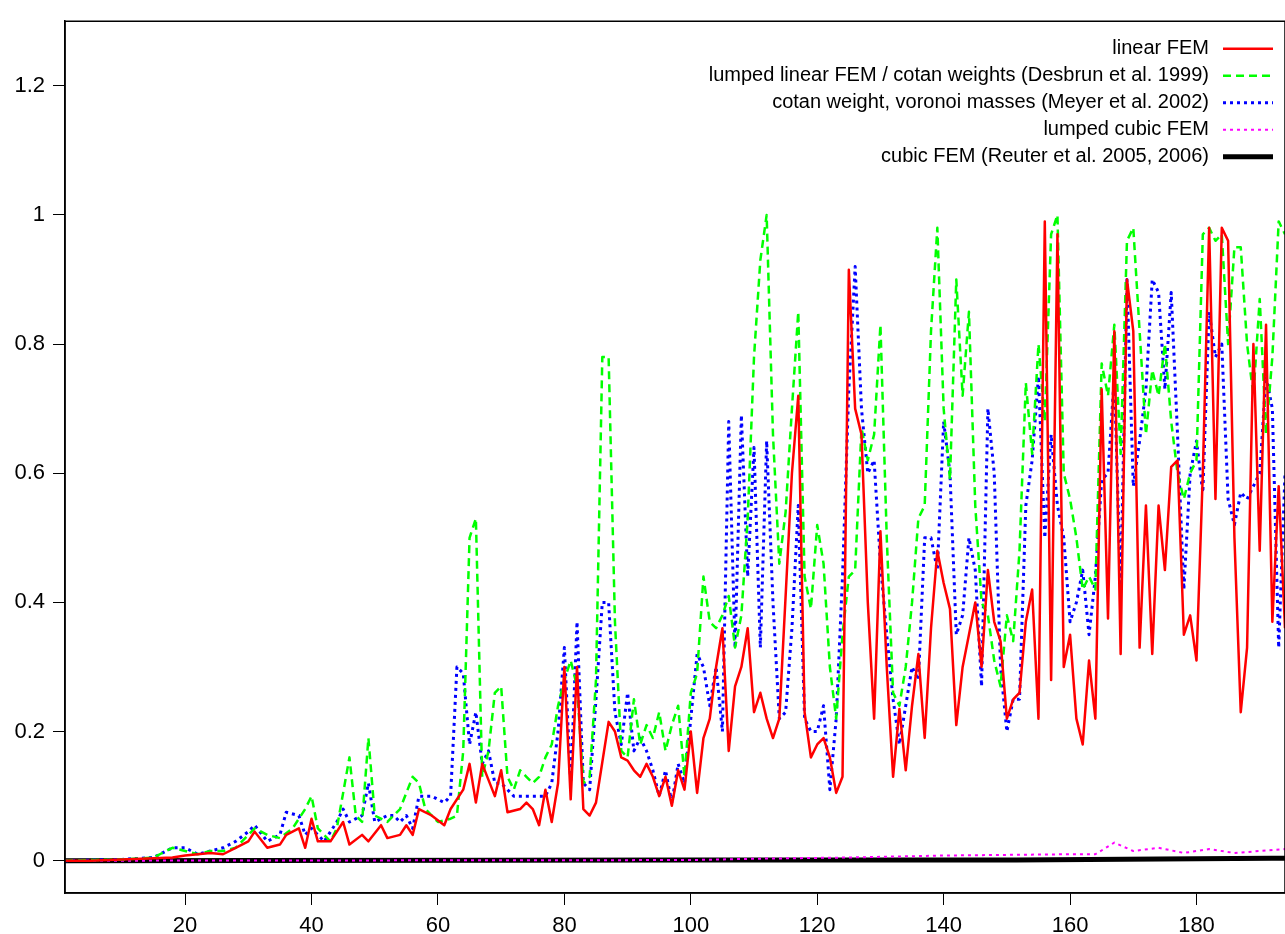 This screenshot has height=934, width=1285. I want to click on y-tick-label: 0.6, so click(29, 472).